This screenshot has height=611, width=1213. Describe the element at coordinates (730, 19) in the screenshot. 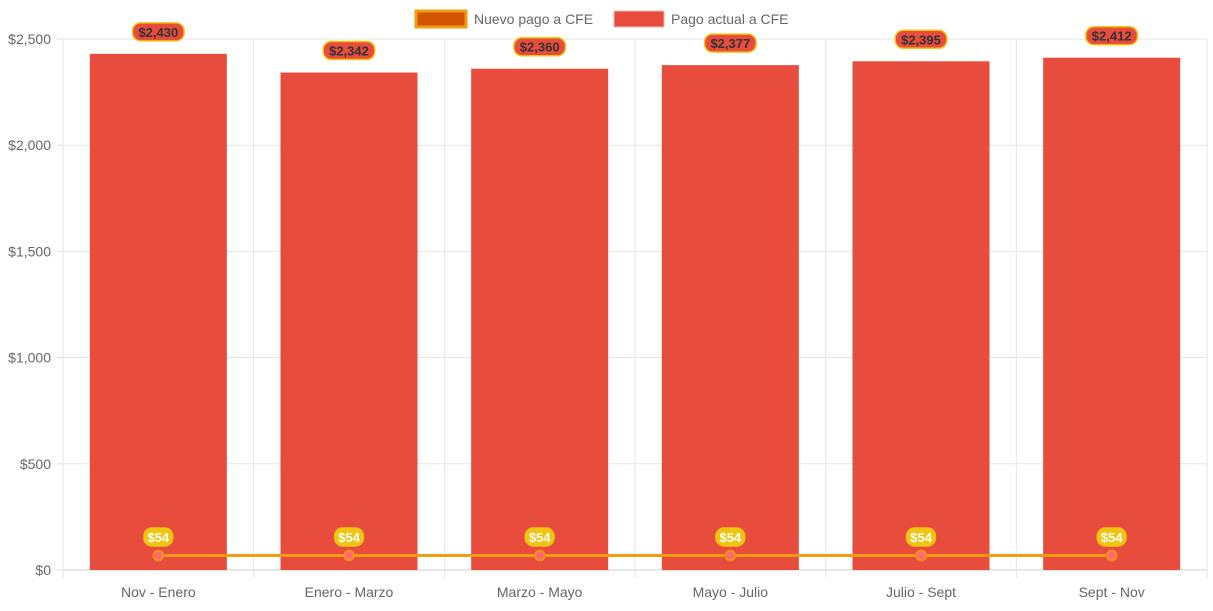

I see `legend-label-actual: Pago actual a CFE` at that location.